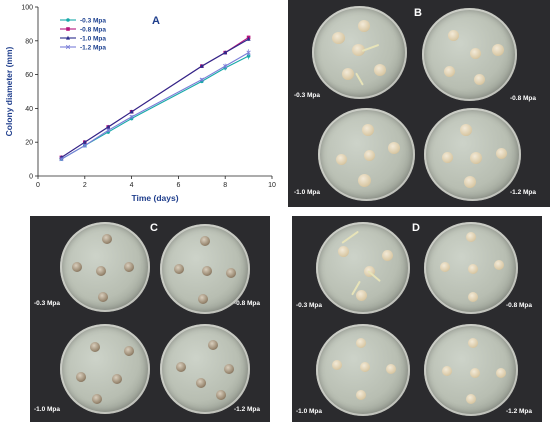  What do you see at coordinates (178, 185) in the screenshot?
I see `x-tick-label: 6` at bounding box center [178, 185].